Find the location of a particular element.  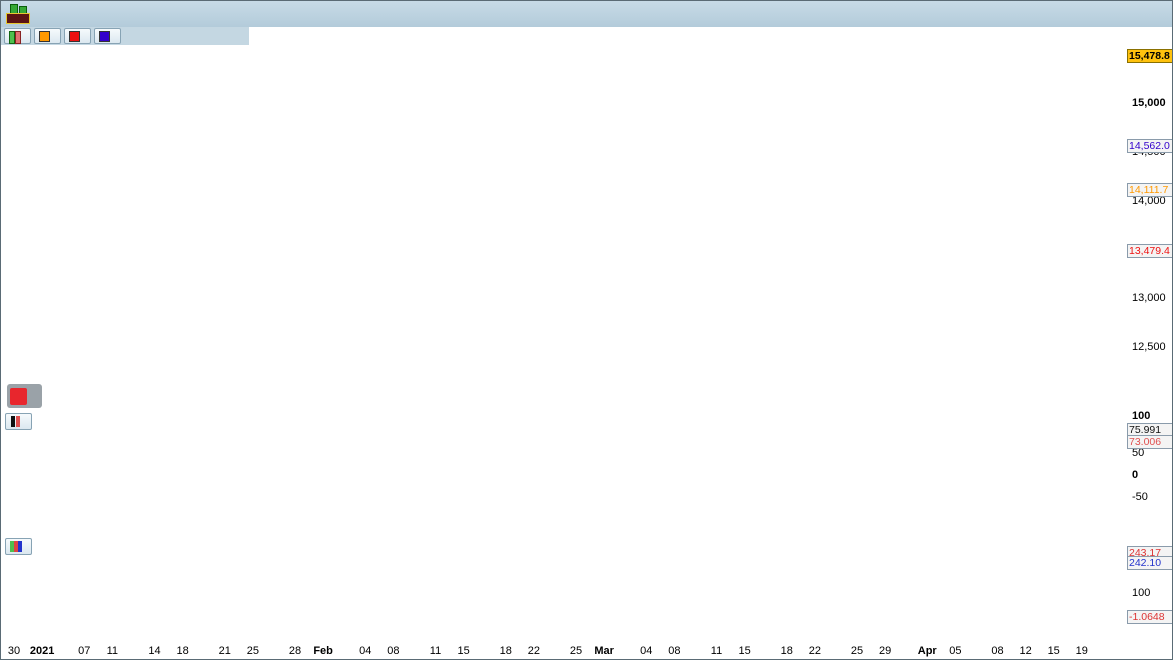

candles-icon is located at coordinates (15, 37).